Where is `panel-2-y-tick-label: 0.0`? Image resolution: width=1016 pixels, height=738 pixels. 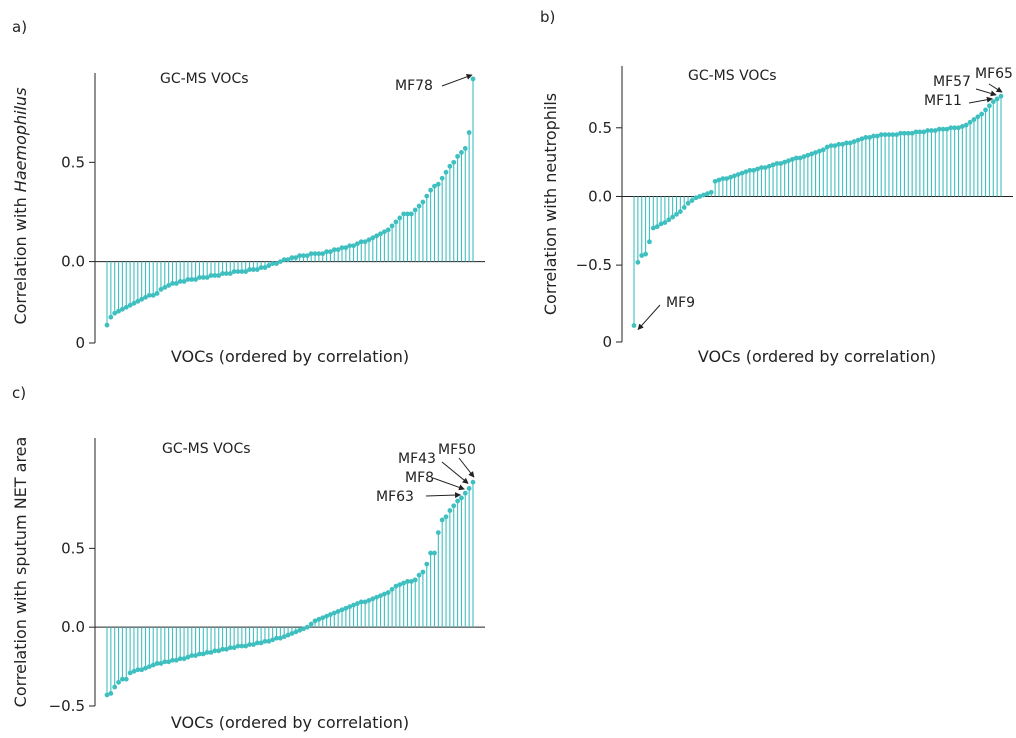
panel-2-y-tick-label: 0.0 is located at coordinates (600, 196).